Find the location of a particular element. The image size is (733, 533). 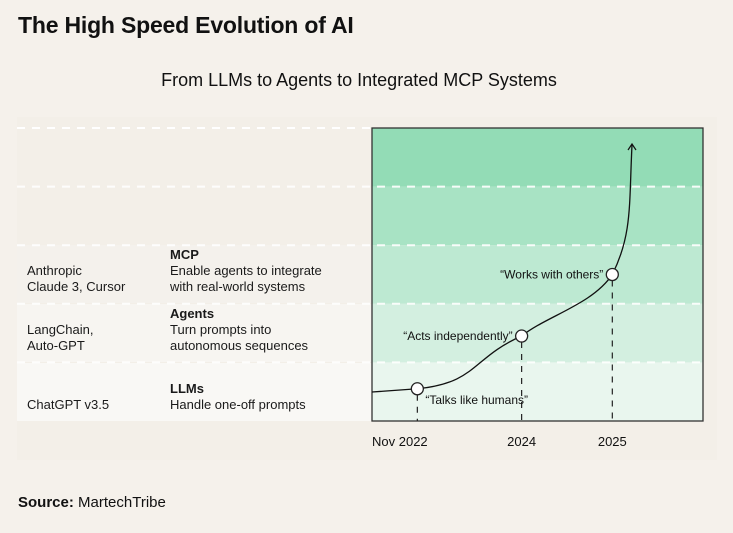

page-title: The High Speed Evolution of AI is located at coordinates (186, 25).